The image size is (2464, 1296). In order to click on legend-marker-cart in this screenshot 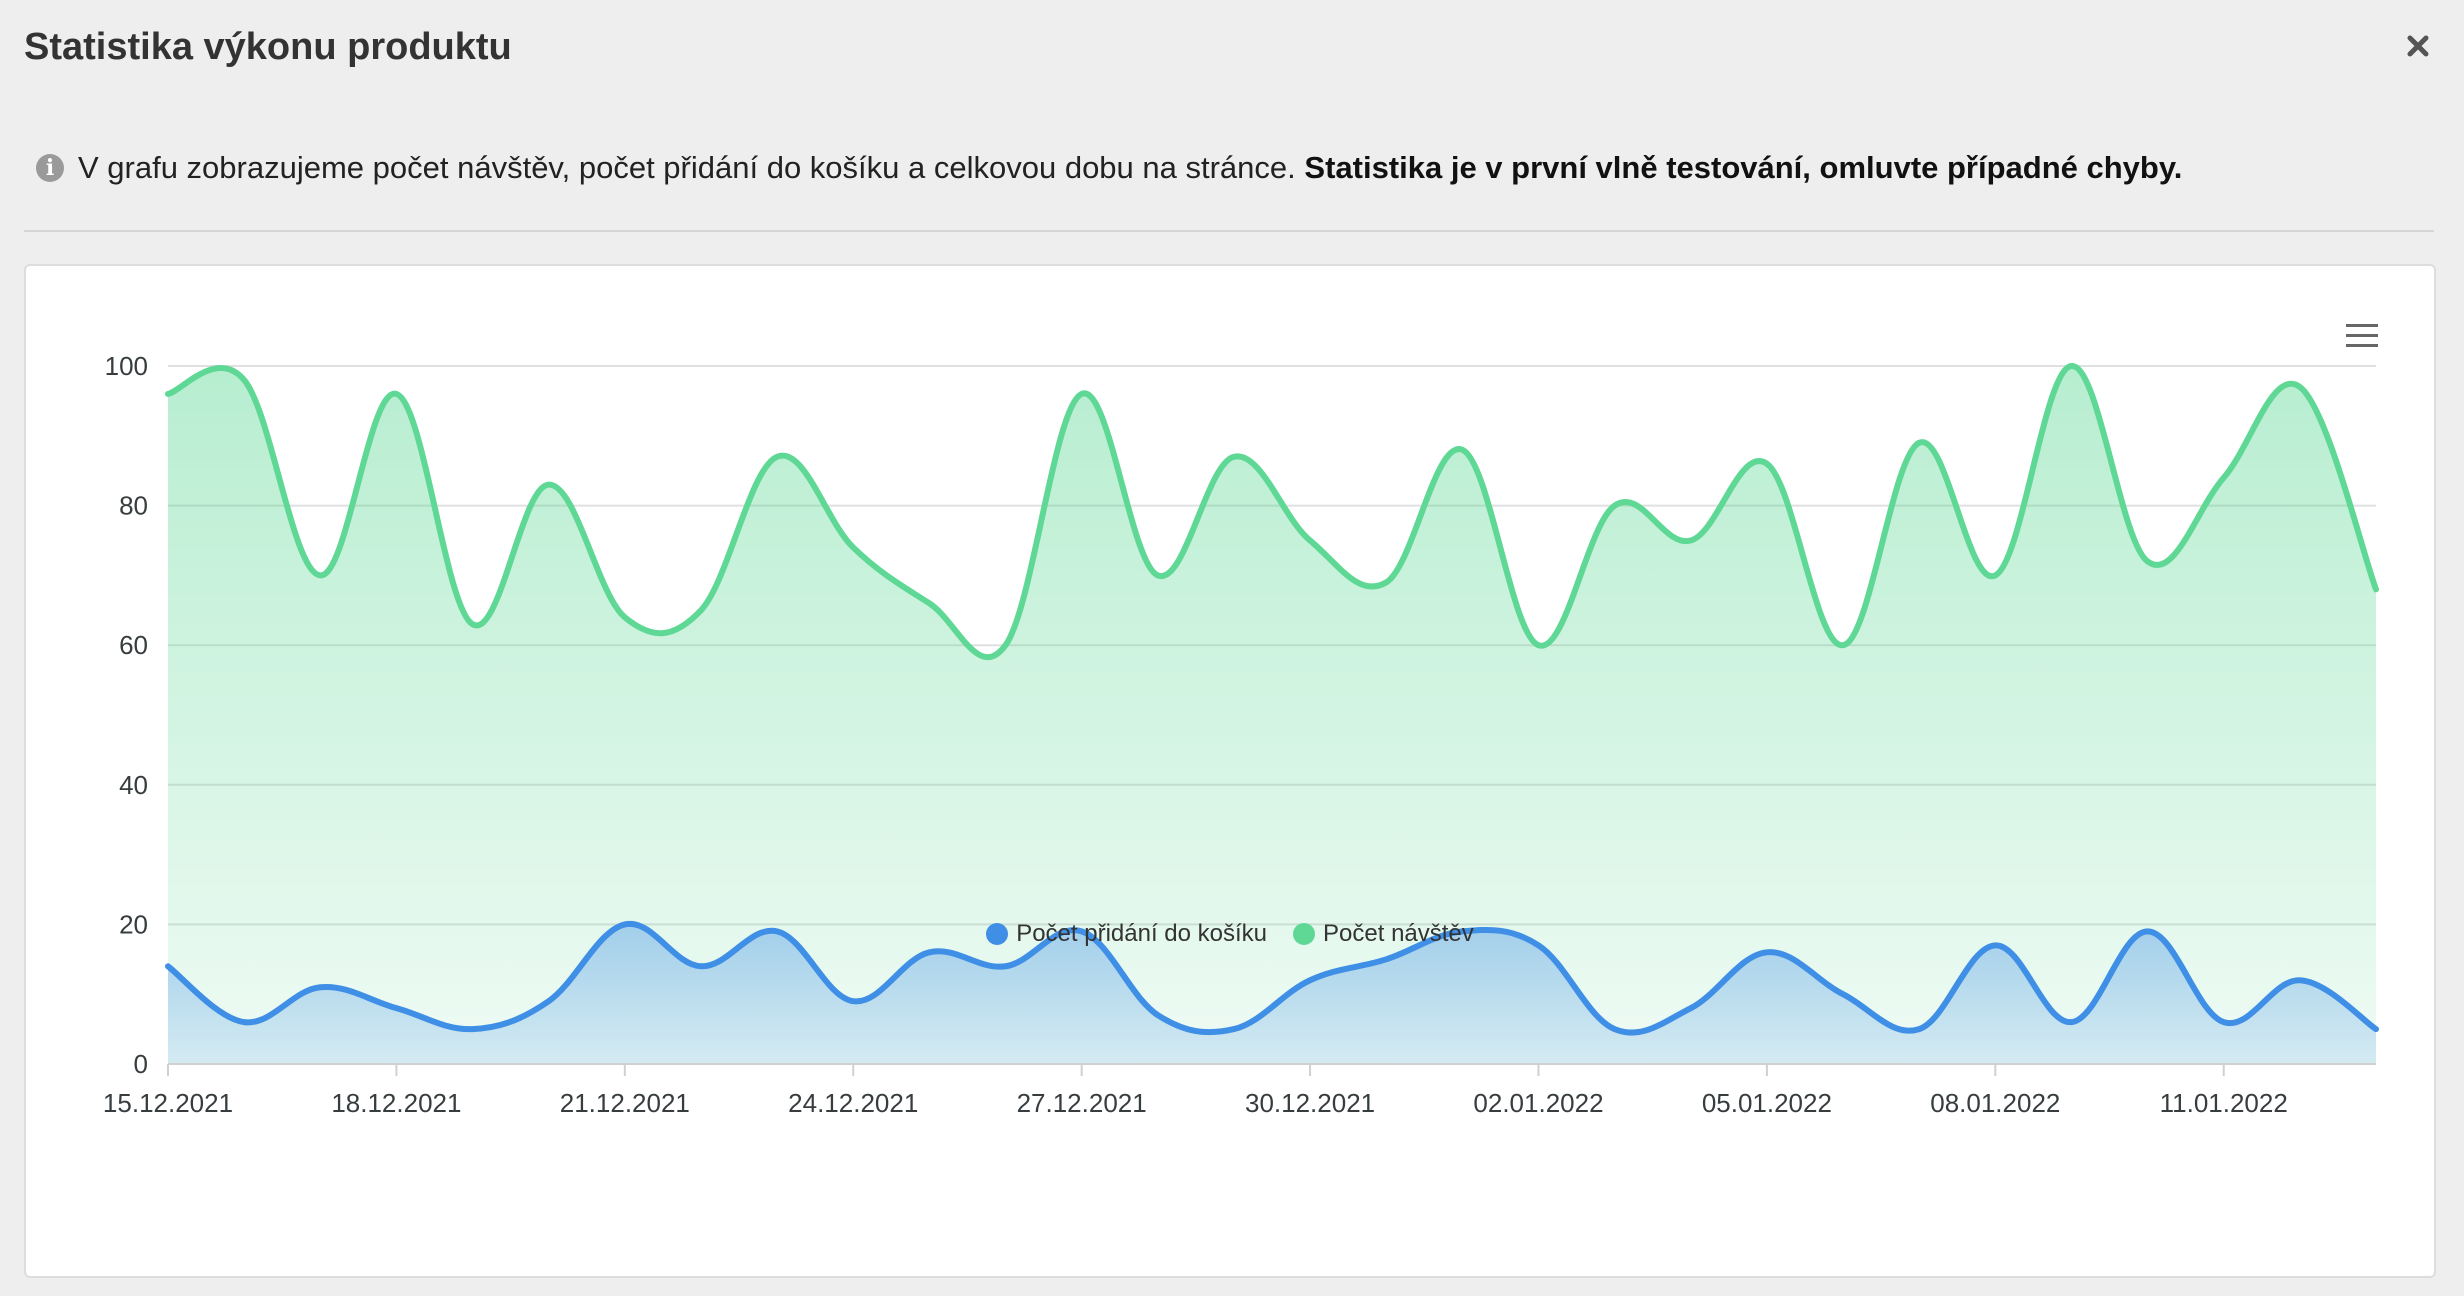, I will do `click(997, 934)`.